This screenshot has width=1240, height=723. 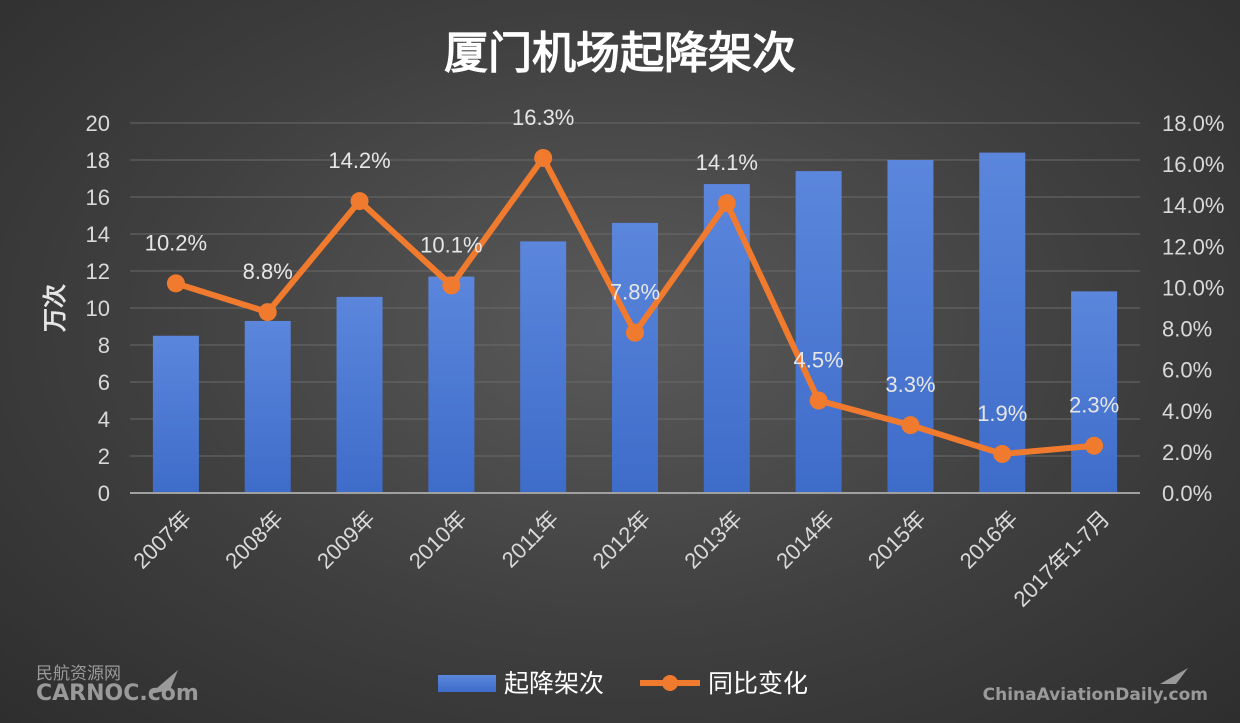 What do you see at coordinates (1193, 164) in the screenshot?
I see `y2-tick-label: 16.0%` at bounding box center [1193, 164].